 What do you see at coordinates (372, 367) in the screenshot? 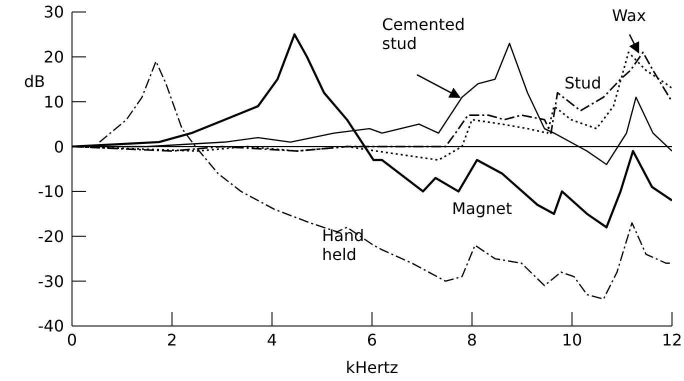
I see `x-axis-title: kHertz` at bounding box center [372, 367].